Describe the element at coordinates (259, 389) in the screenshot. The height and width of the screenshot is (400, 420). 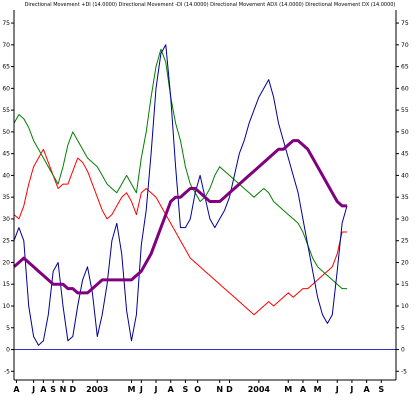
I see `x-tick-label: 2004` at that location.